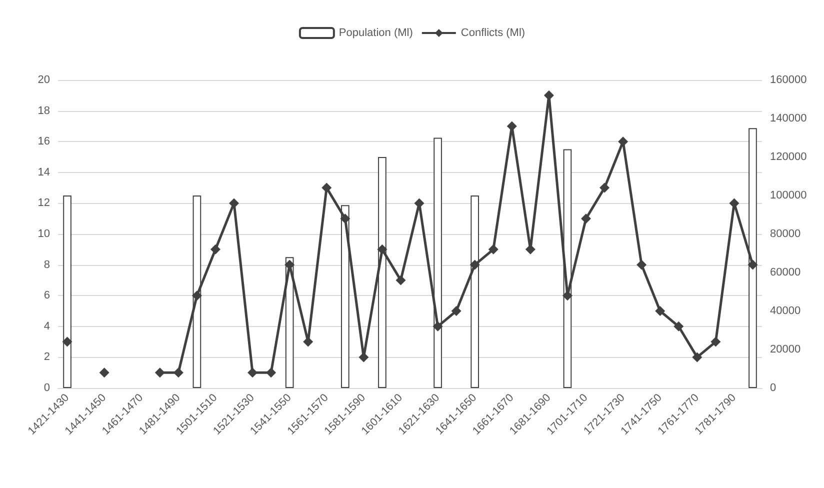 The image size is (824, 488). I want to click on y-tick-label: 18, so click(44, 110).